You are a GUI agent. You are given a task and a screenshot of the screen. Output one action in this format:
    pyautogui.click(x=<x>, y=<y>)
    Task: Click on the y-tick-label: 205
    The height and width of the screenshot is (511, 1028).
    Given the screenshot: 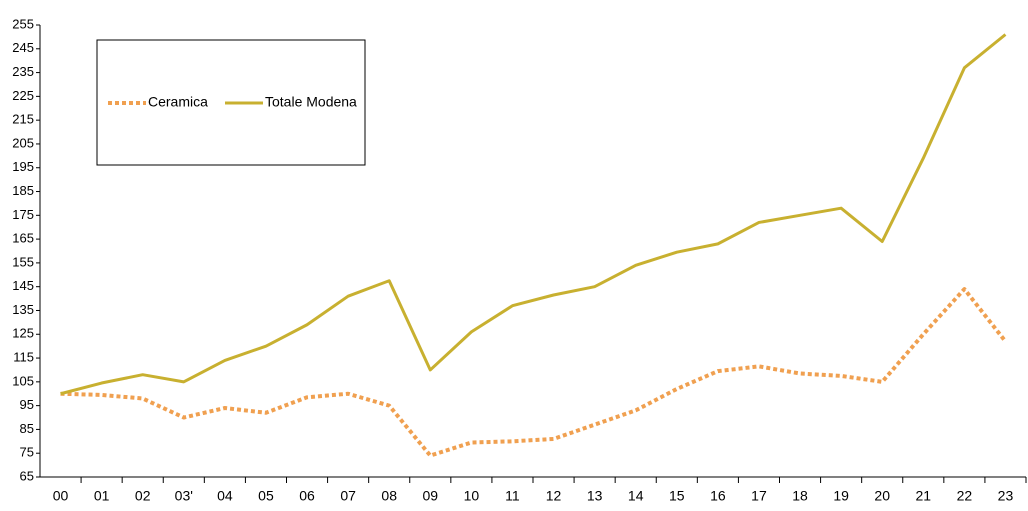 What is the action you would take?
    pyautogui.click(x=23, y=142)
    